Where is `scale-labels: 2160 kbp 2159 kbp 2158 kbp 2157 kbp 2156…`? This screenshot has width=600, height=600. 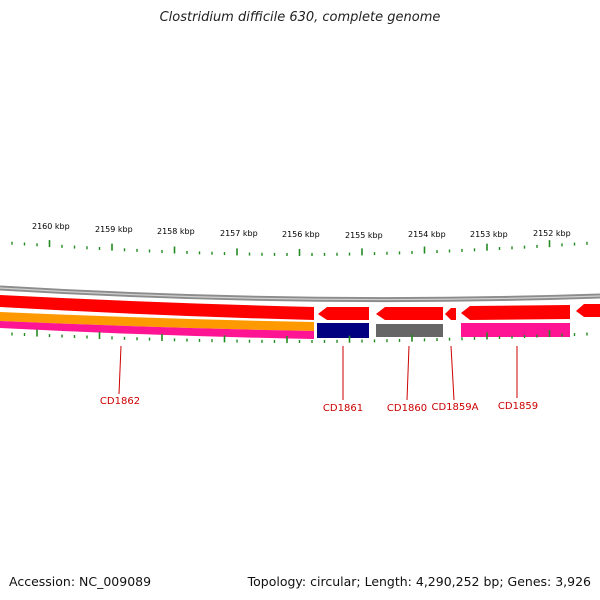 scale-labels: 2160 kbp 2159 kbp 2158 kbp 2157 kbp 2156… is located at coordinates (301, 231).